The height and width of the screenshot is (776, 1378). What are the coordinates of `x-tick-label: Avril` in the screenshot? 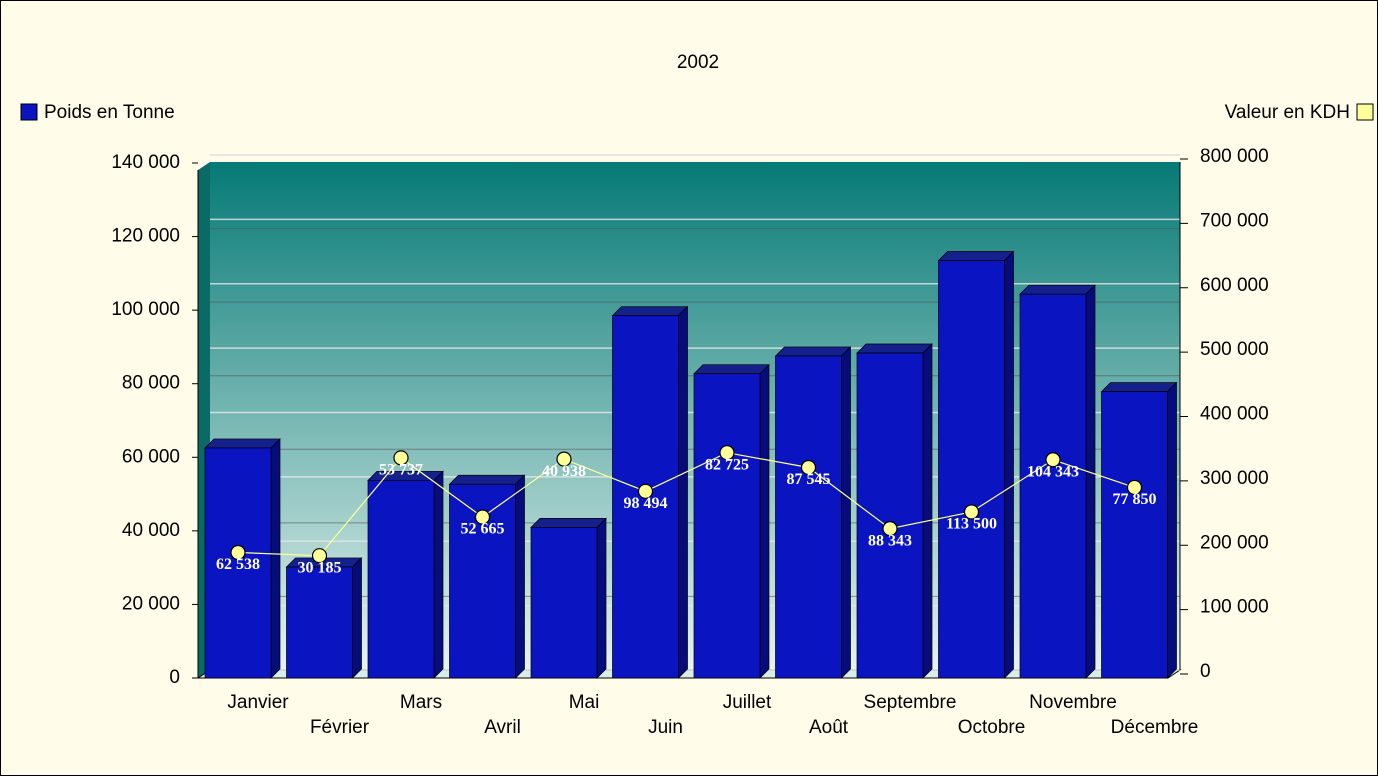 It's located at (502, 727).